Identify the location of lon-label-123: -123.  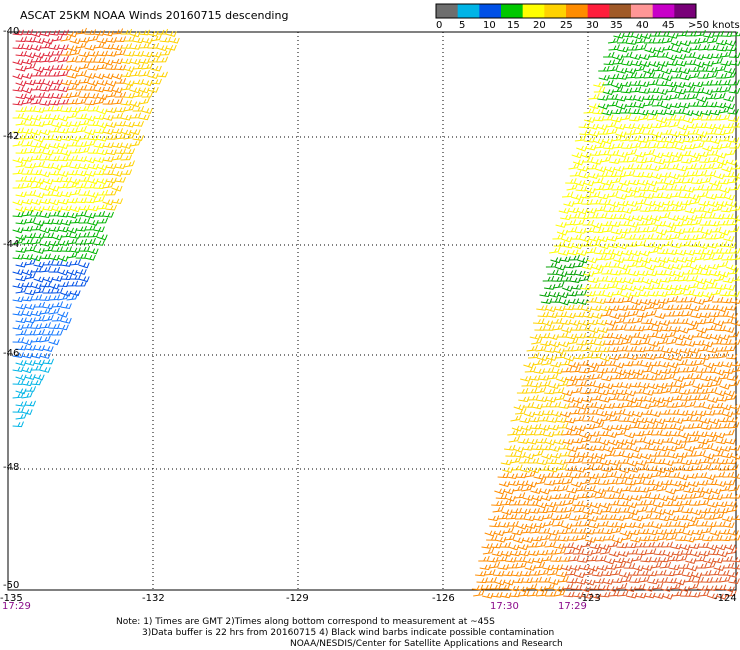
(589, 598).